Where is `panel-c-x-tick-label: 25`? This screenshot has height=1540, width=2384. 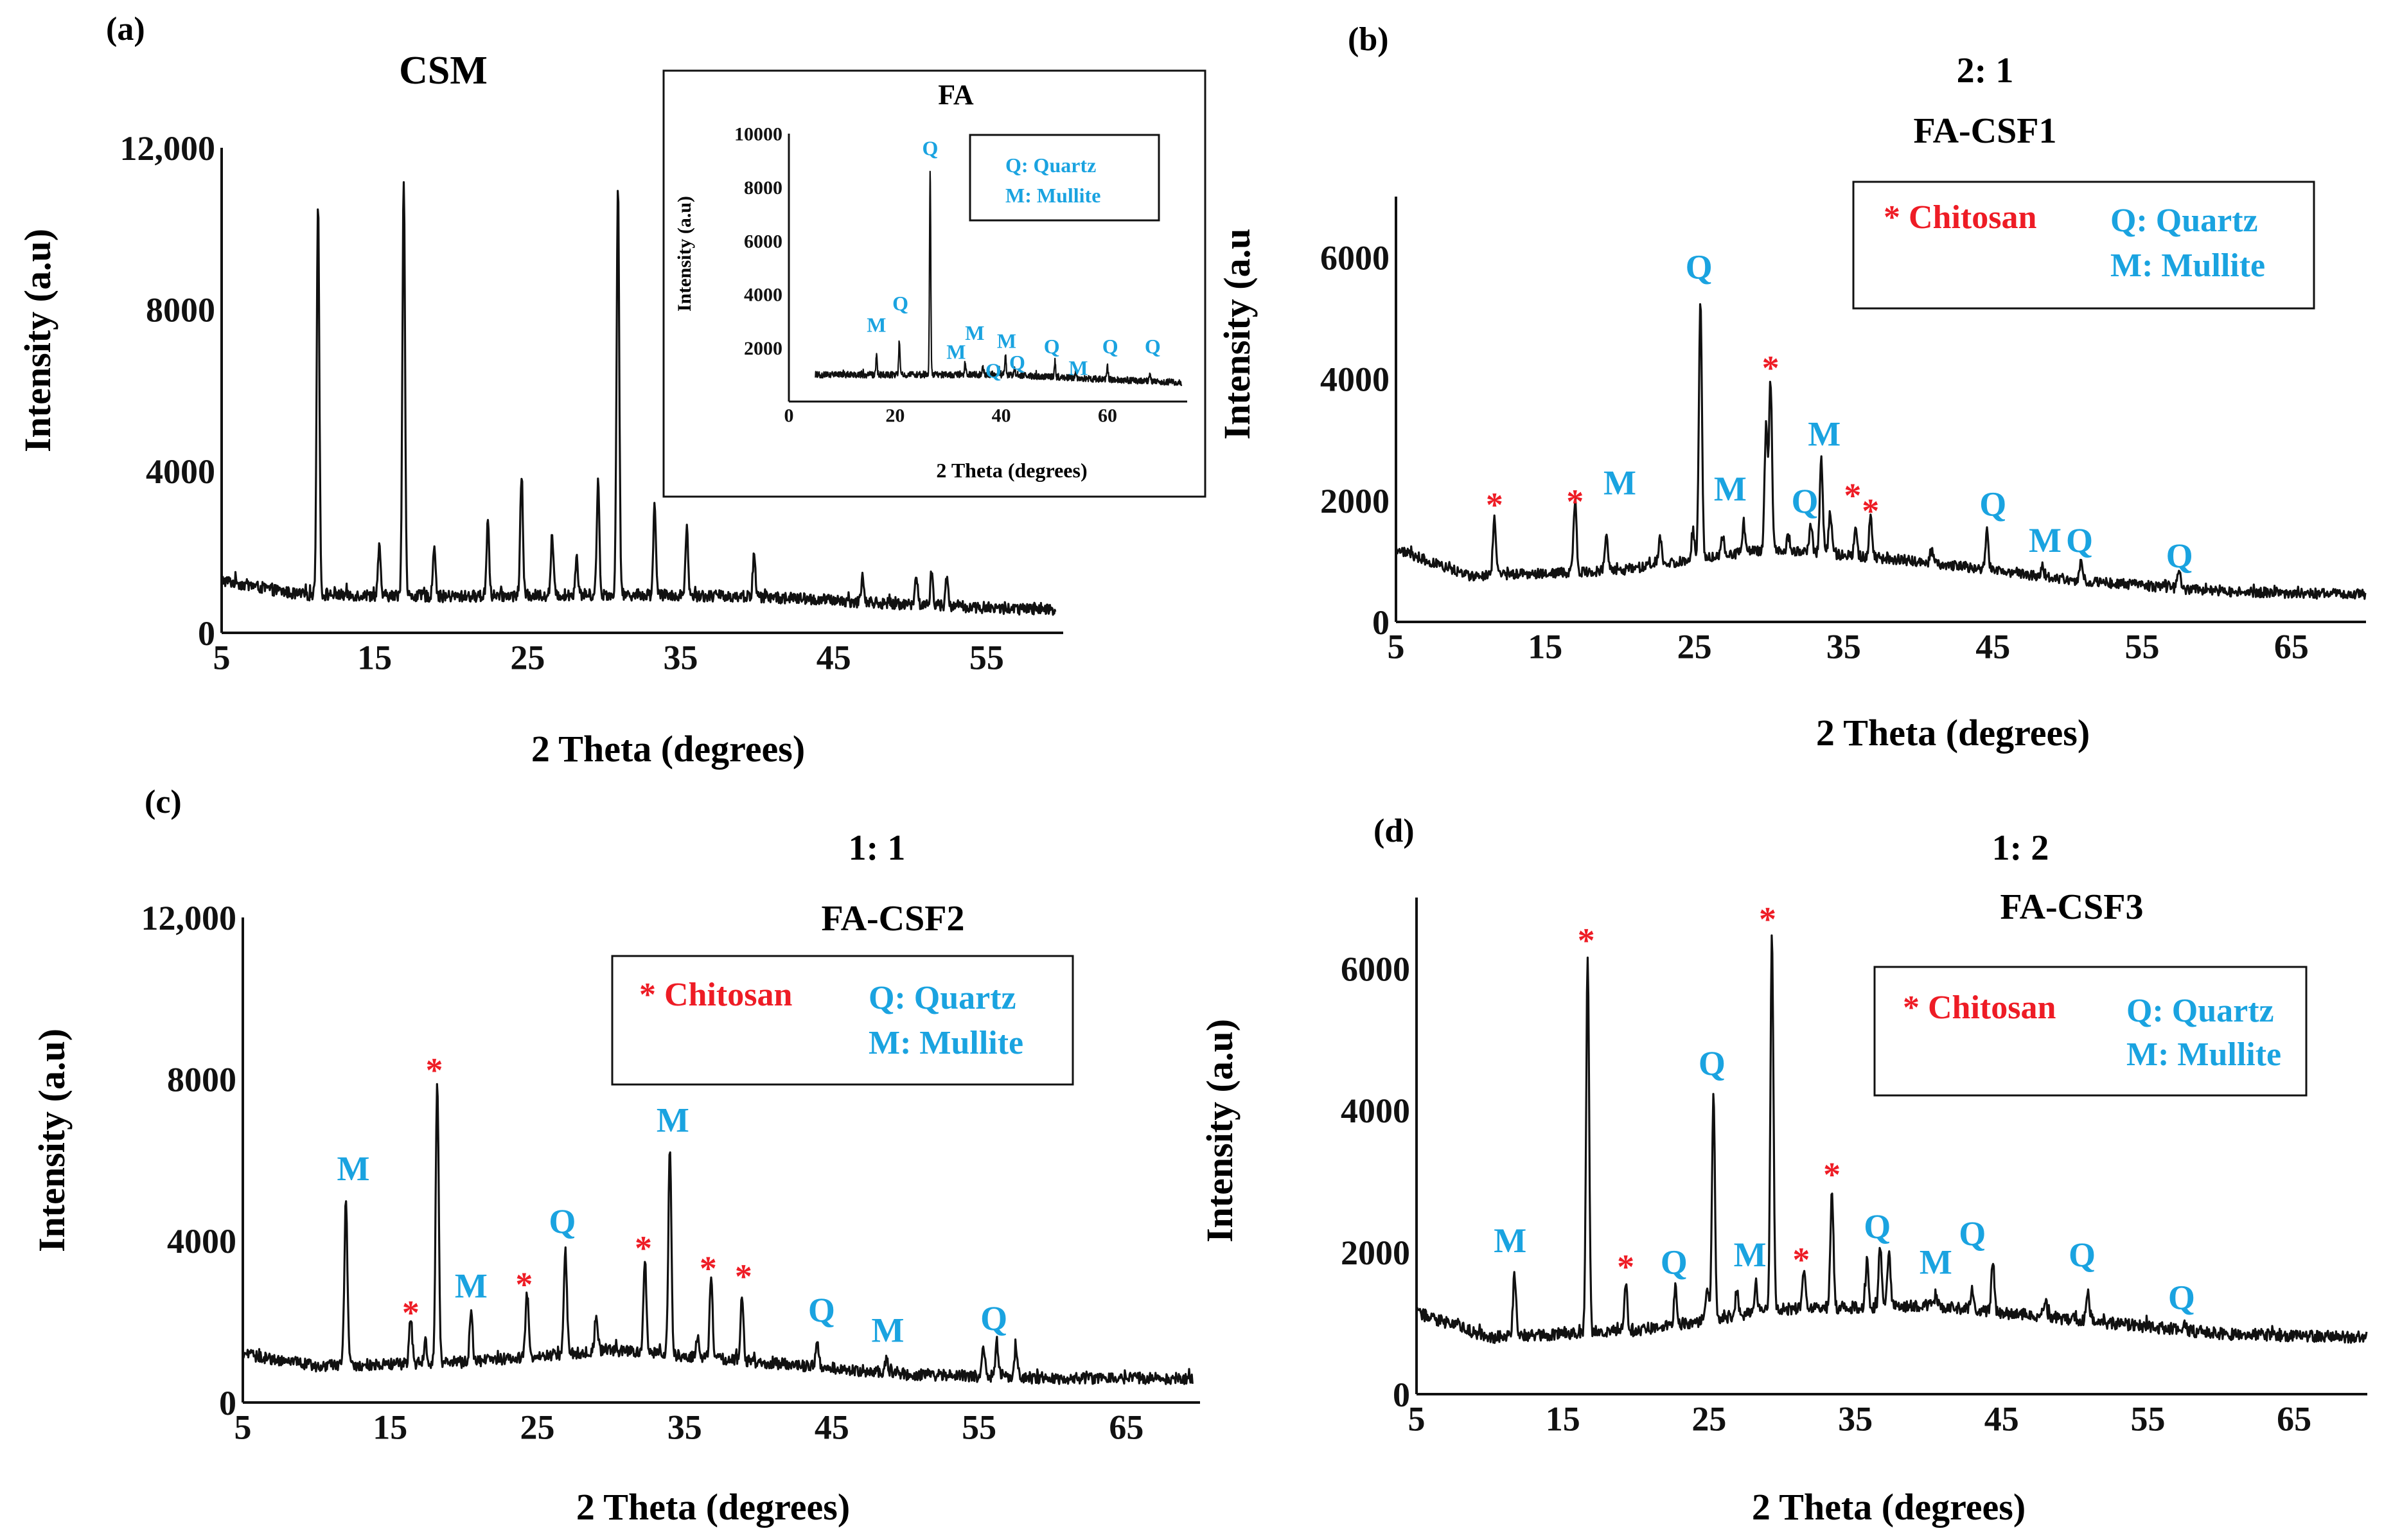 panel-c-x-tick-label: 25 is located at coordinates (537, 1427).